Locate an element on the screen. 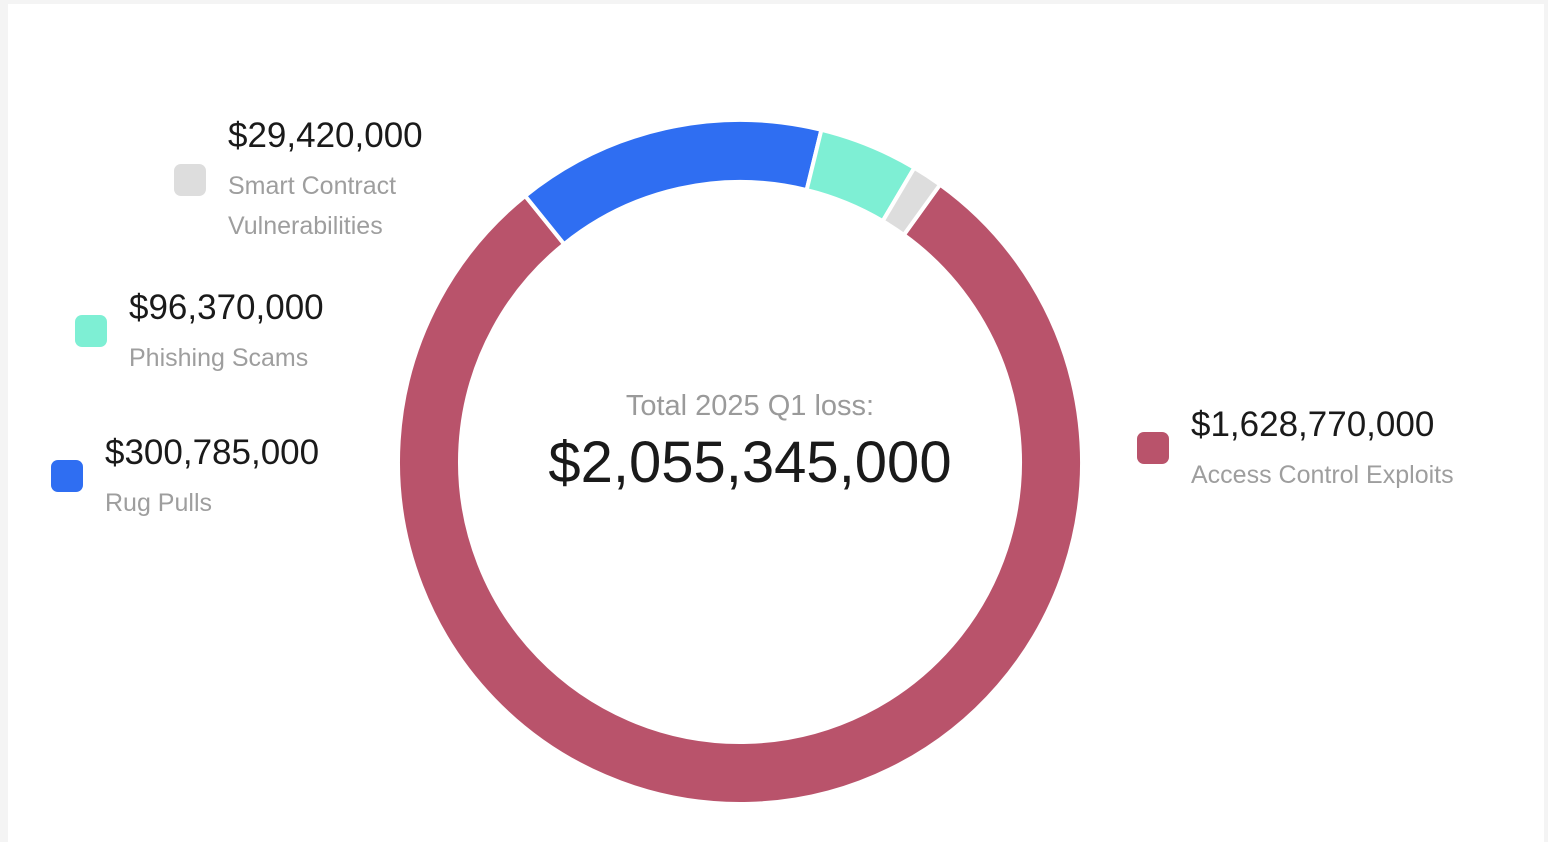 The height and width of the screenshot is (842, 1548). legend-value-access-control: $1,628,770,000 is located at coordinates (1313, 424).